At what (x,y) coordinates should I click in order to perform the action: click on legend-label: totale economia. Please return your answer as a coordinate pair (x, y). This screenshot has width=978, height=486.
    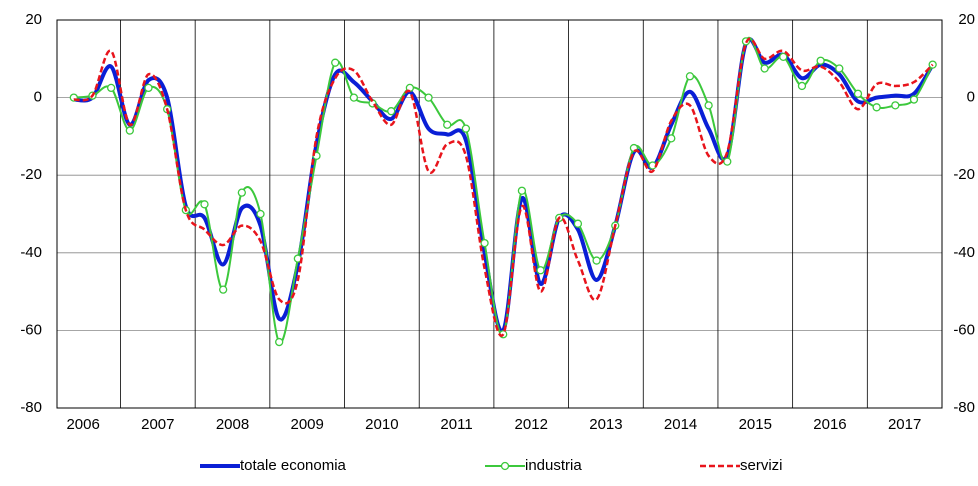
    Looking at the image, I should click on (293, 465).